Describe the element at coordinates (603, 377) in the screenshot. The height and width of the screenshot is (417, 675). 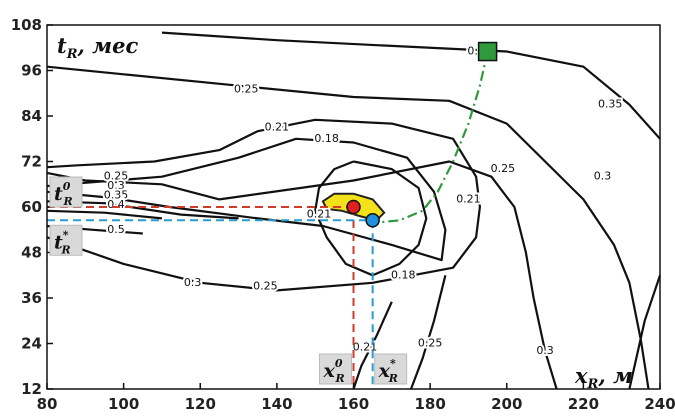
I see `x-axis-label: xR, м` at that location.